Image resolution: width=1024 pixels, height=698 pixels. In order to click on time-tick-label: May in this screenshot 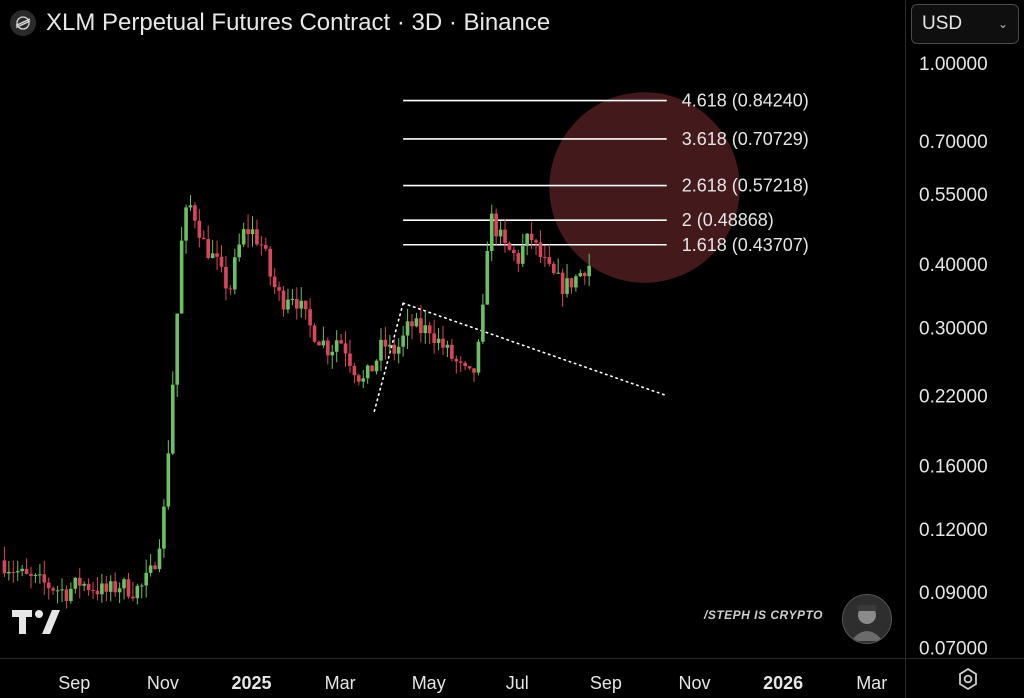, I will do `click(429, 683)`.